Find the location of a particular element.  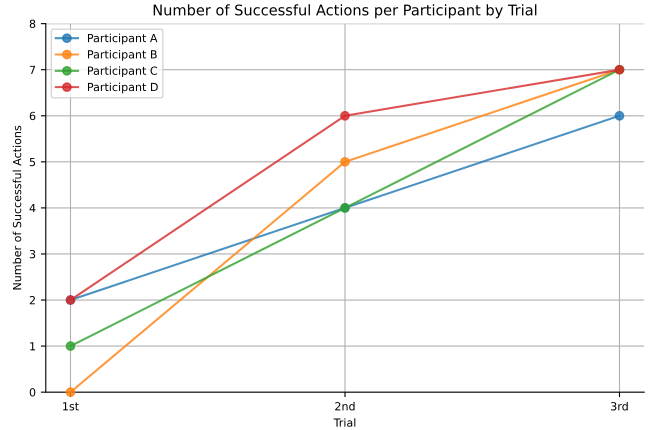

x-tick-label: 3rd is located at coordinates (619, 406).